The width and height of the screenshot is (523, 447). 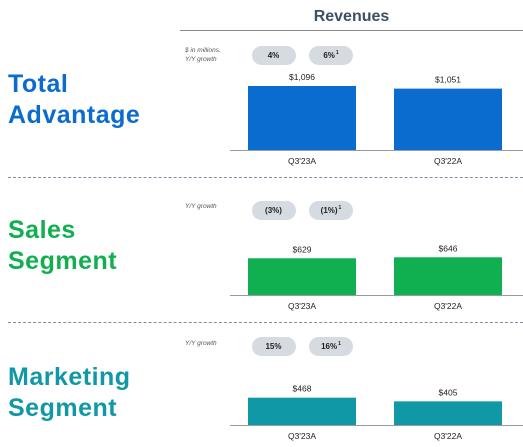 I want to click on bar-chart-svg: $1,096 Q3'23A $1,051 Q3'22A, so click(x=376, y=119).